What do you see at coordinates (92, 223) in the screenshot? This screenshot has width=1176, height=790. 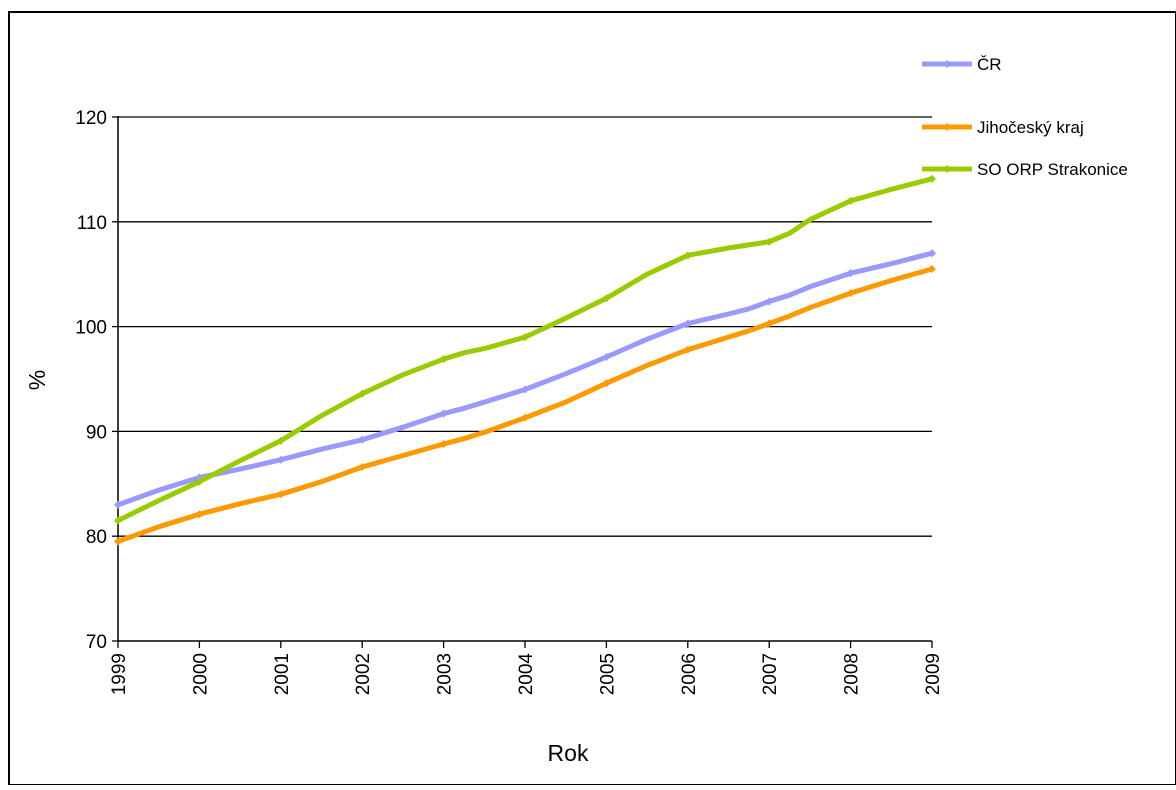 I see `y-tick-label: 110` at bounding box center [92, 223].